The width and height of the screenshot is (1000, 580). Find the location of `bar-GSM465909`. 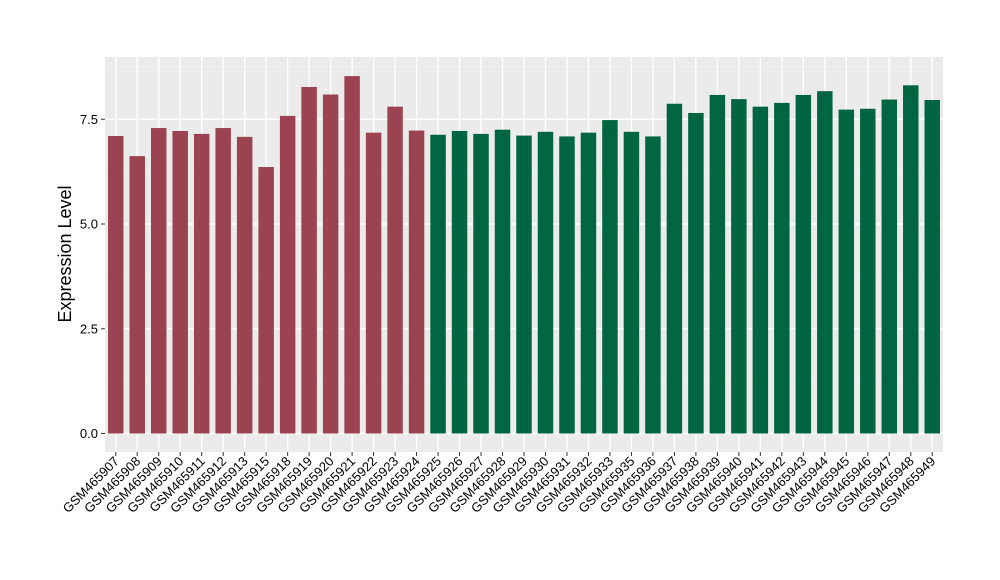

bar-GSM465909 is located at coordinates (158, 281).